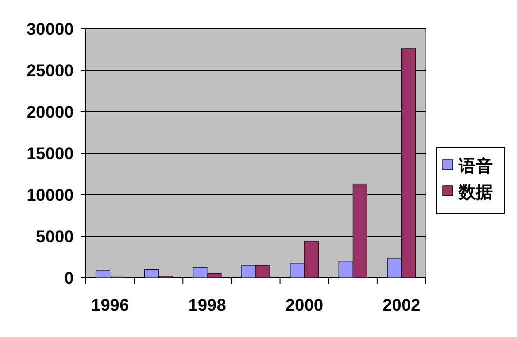 The image size is (517, 337). Describe the element at coordinates (50, 195) in the screenshot. I see `y-tick-label: 10000` at that location.